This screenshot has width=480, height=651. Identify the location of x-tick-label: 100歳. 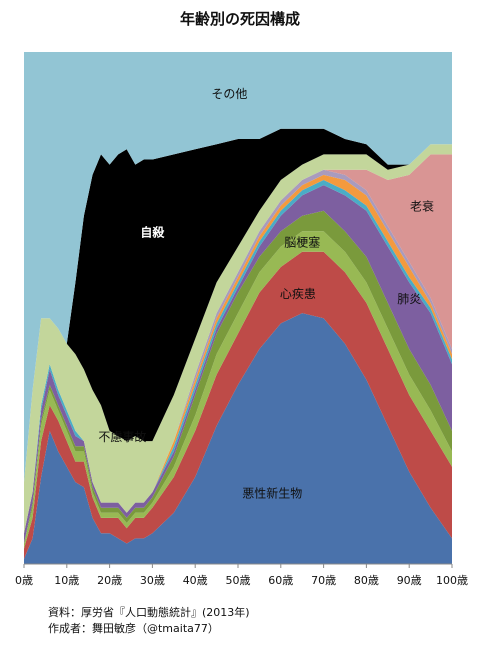
(452, 580).